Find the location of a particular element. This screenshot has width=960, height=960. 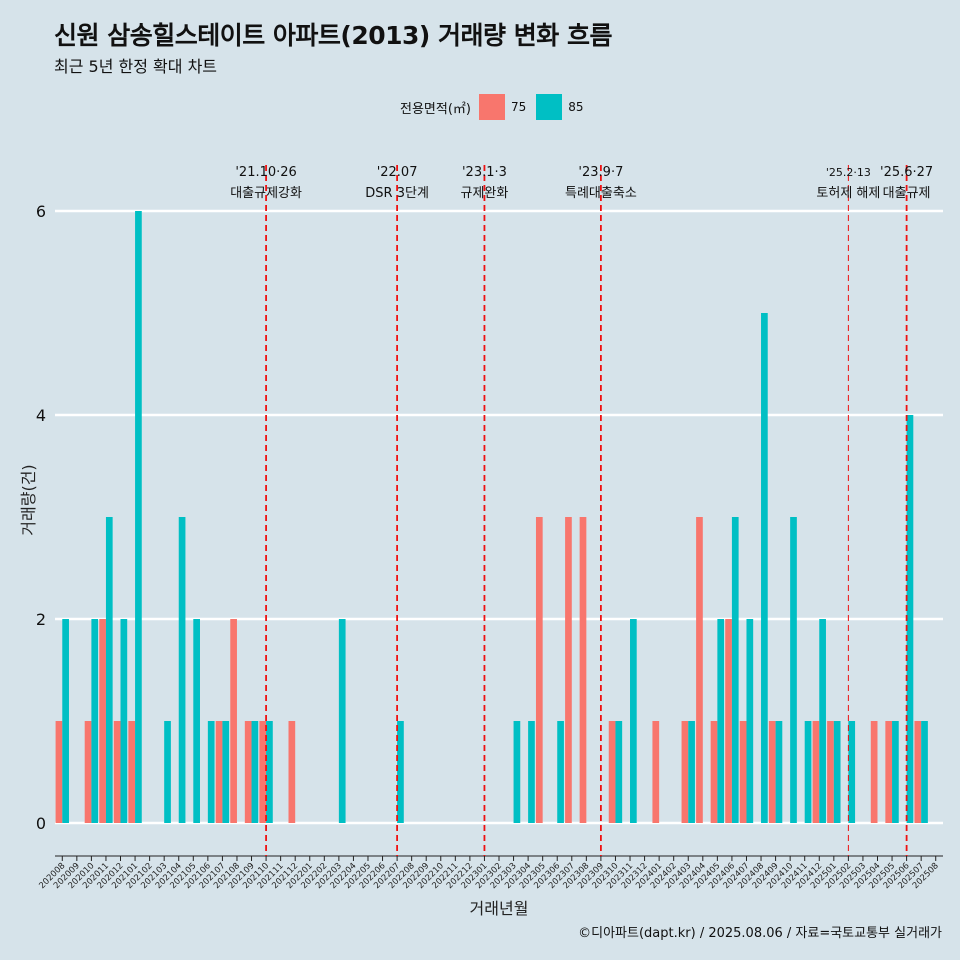

event-label-202506: 대출규제 is located at coordinates (907, 193).